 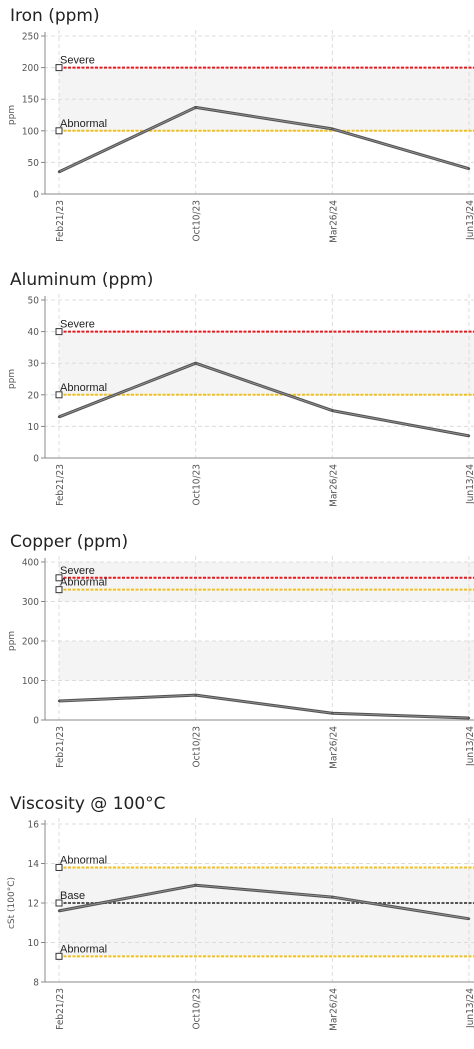 I want to click on y-tick-label: 30, so click(x=34, y=364).